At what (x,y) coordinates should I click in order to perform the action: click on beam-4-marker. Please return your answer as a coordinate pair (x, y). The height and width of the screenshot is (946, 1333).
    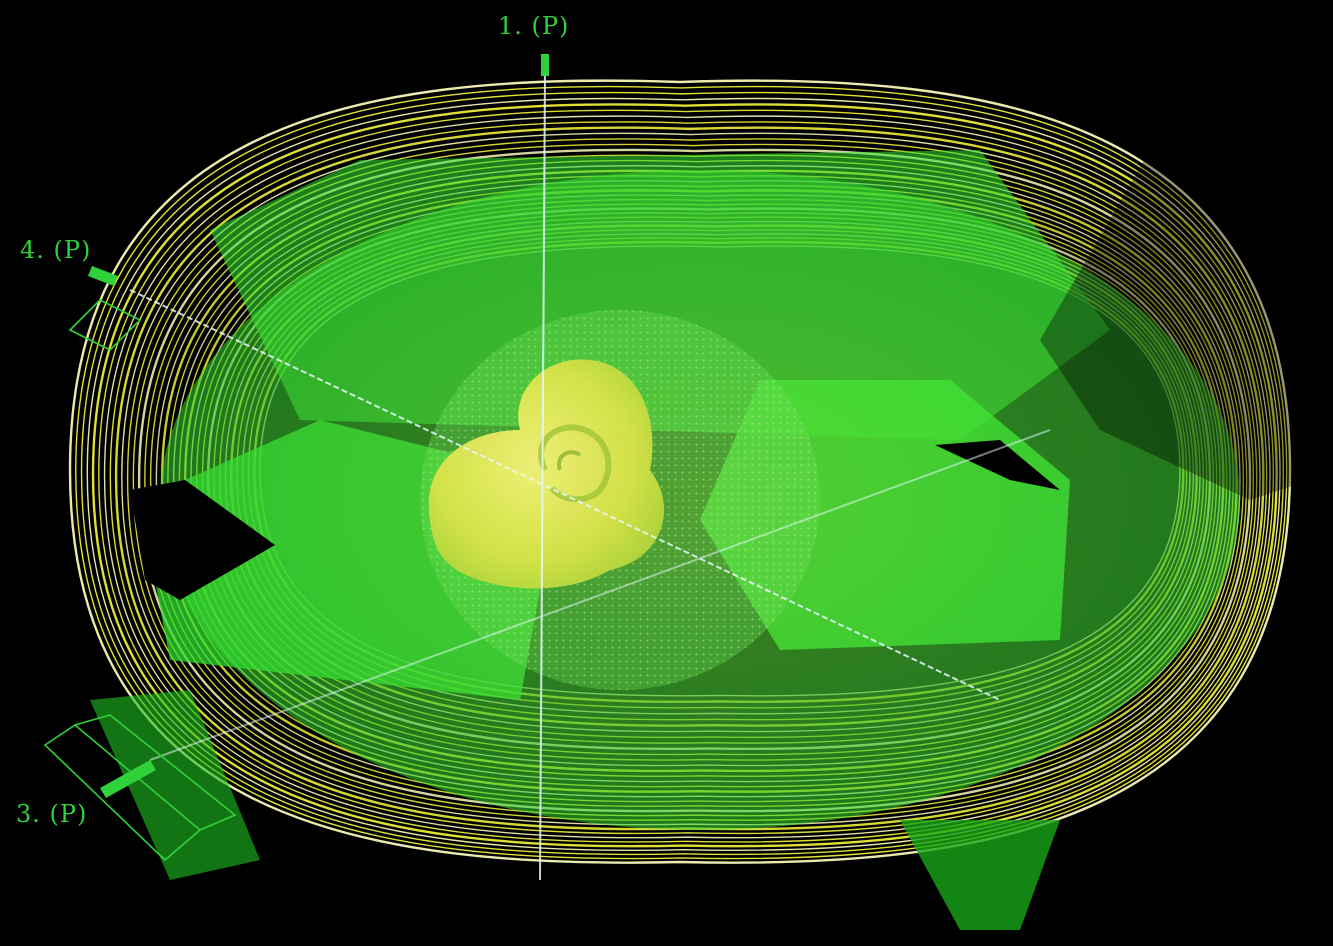
    Looking at the image, I should click on (103, 276).